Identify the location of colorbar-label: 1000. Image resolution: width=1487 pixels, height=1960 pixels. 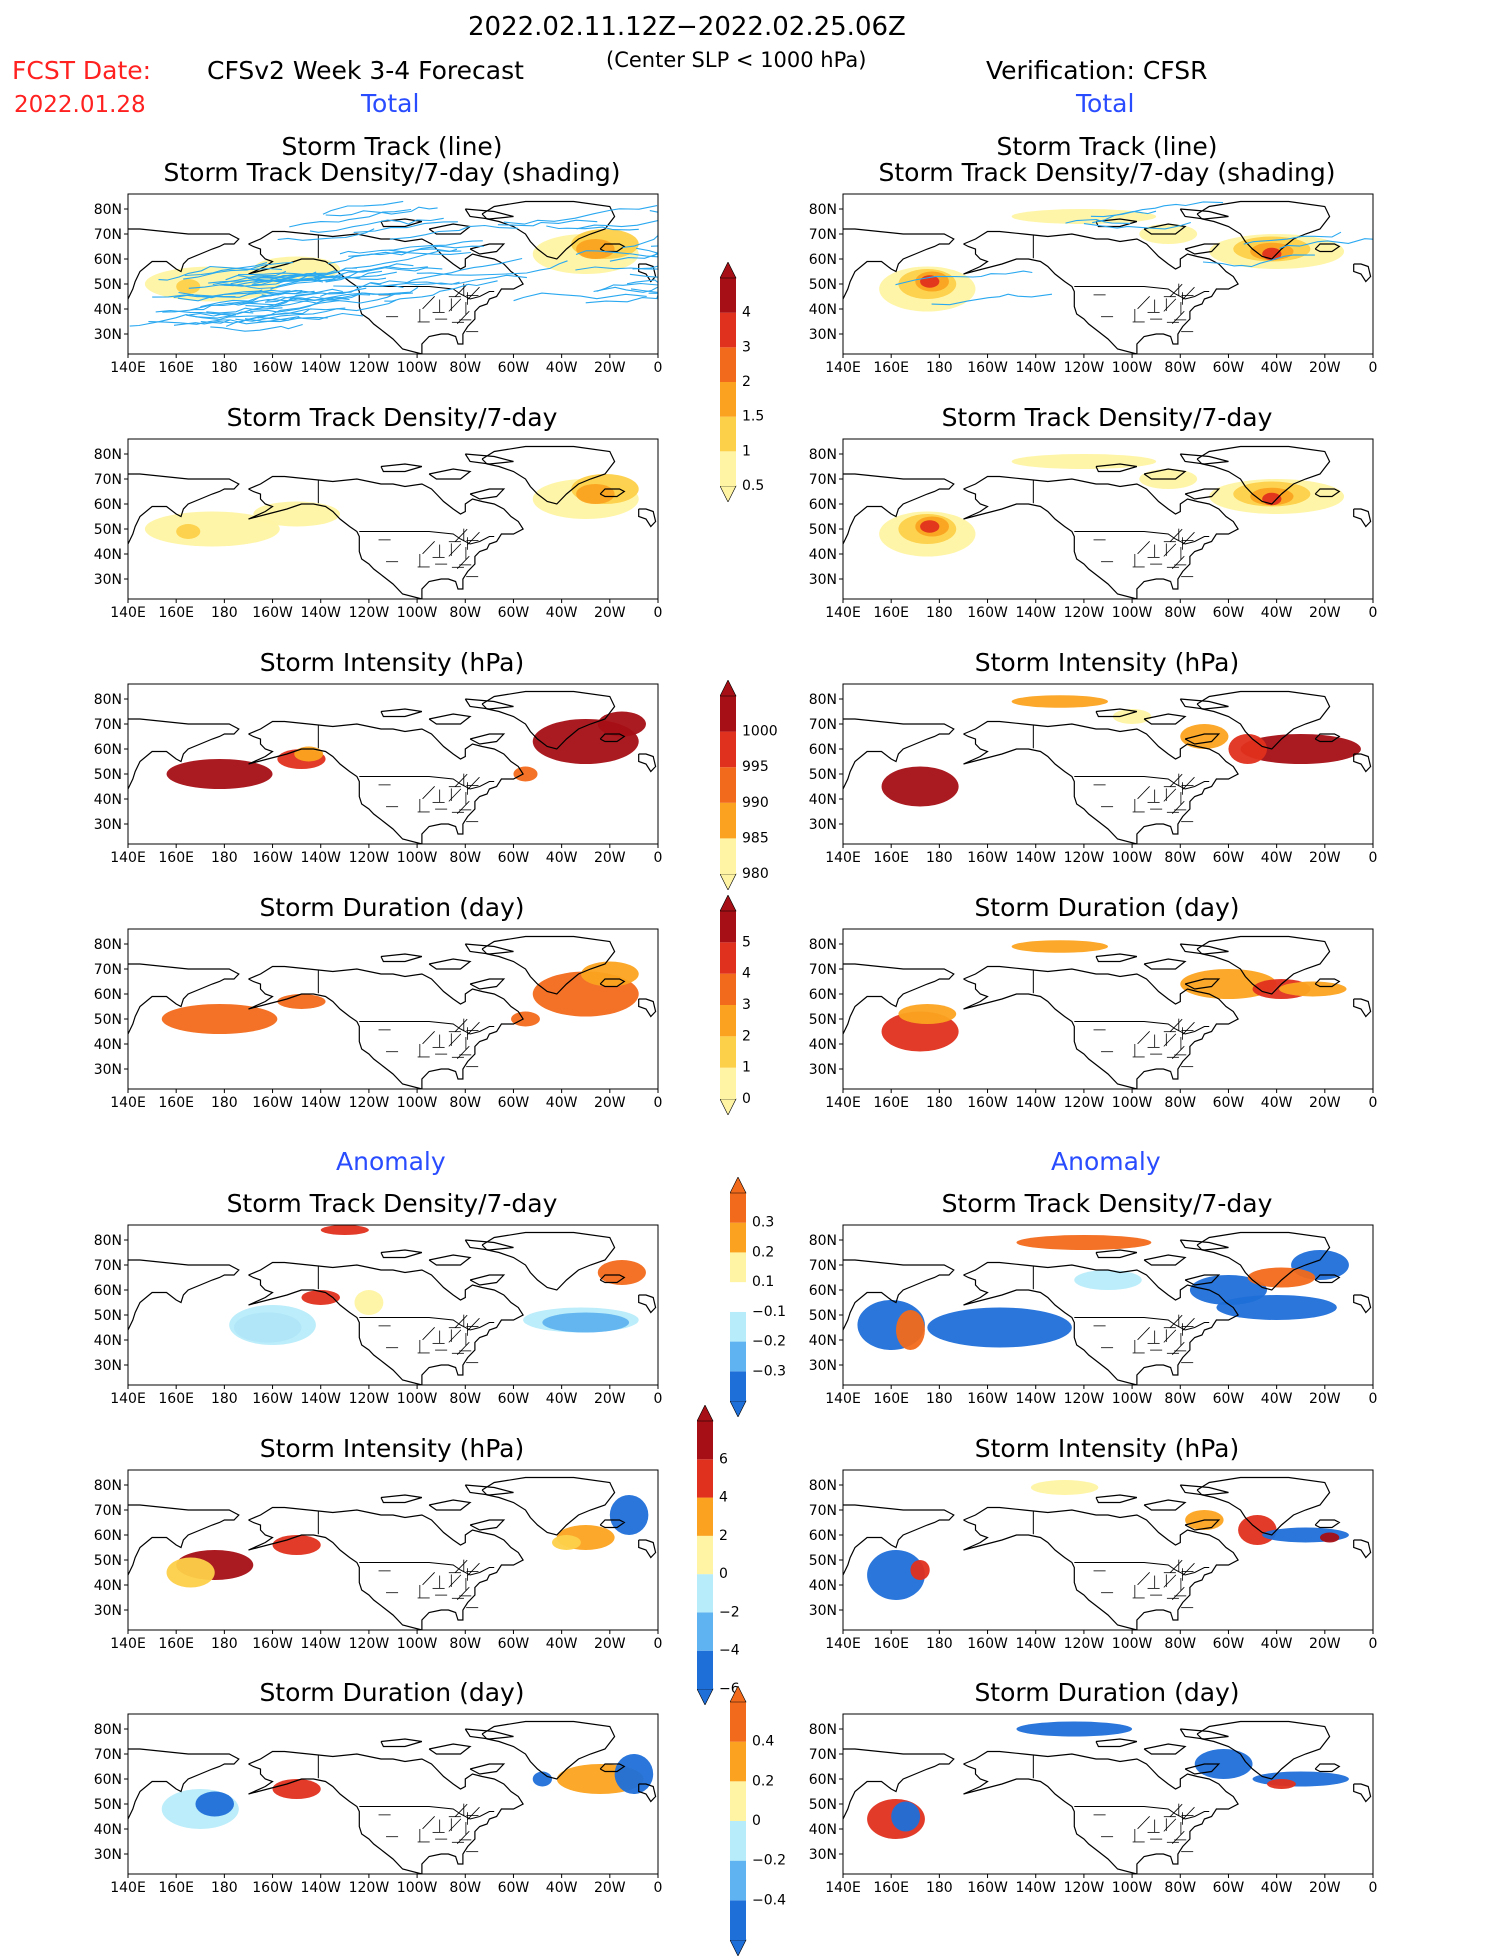
(760, 732).